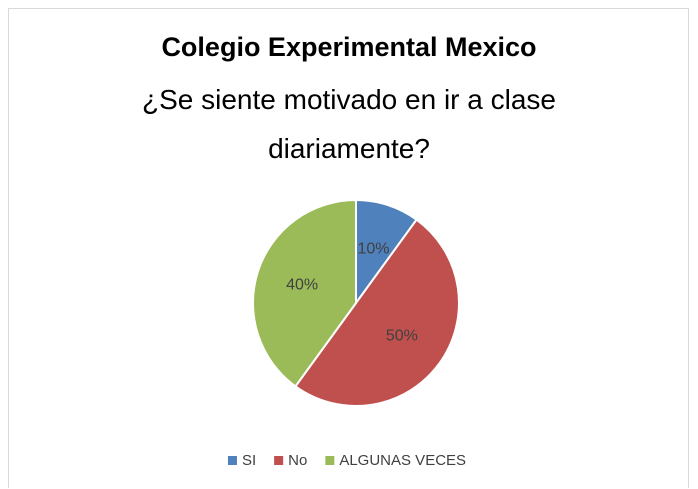 This screenshot has width=698, height=489. I want to click on data-label: 40%, so click(302, 285).